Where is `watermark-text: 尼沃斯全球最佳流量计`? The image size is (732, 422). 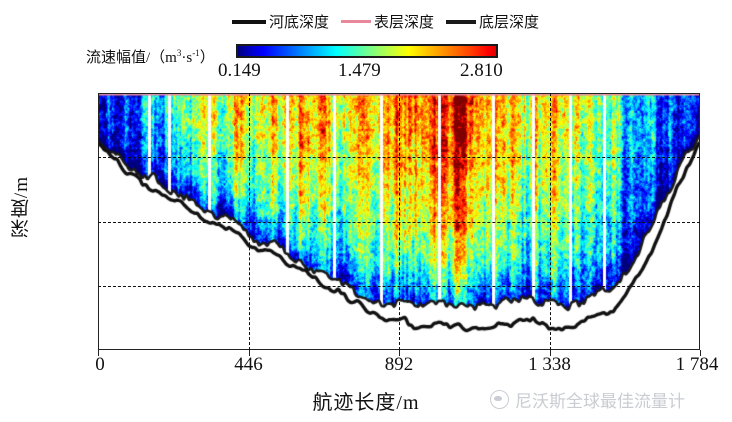
watermark-text: 尼沃斯全球最佳流量计 is located at coordinates (600, 401).